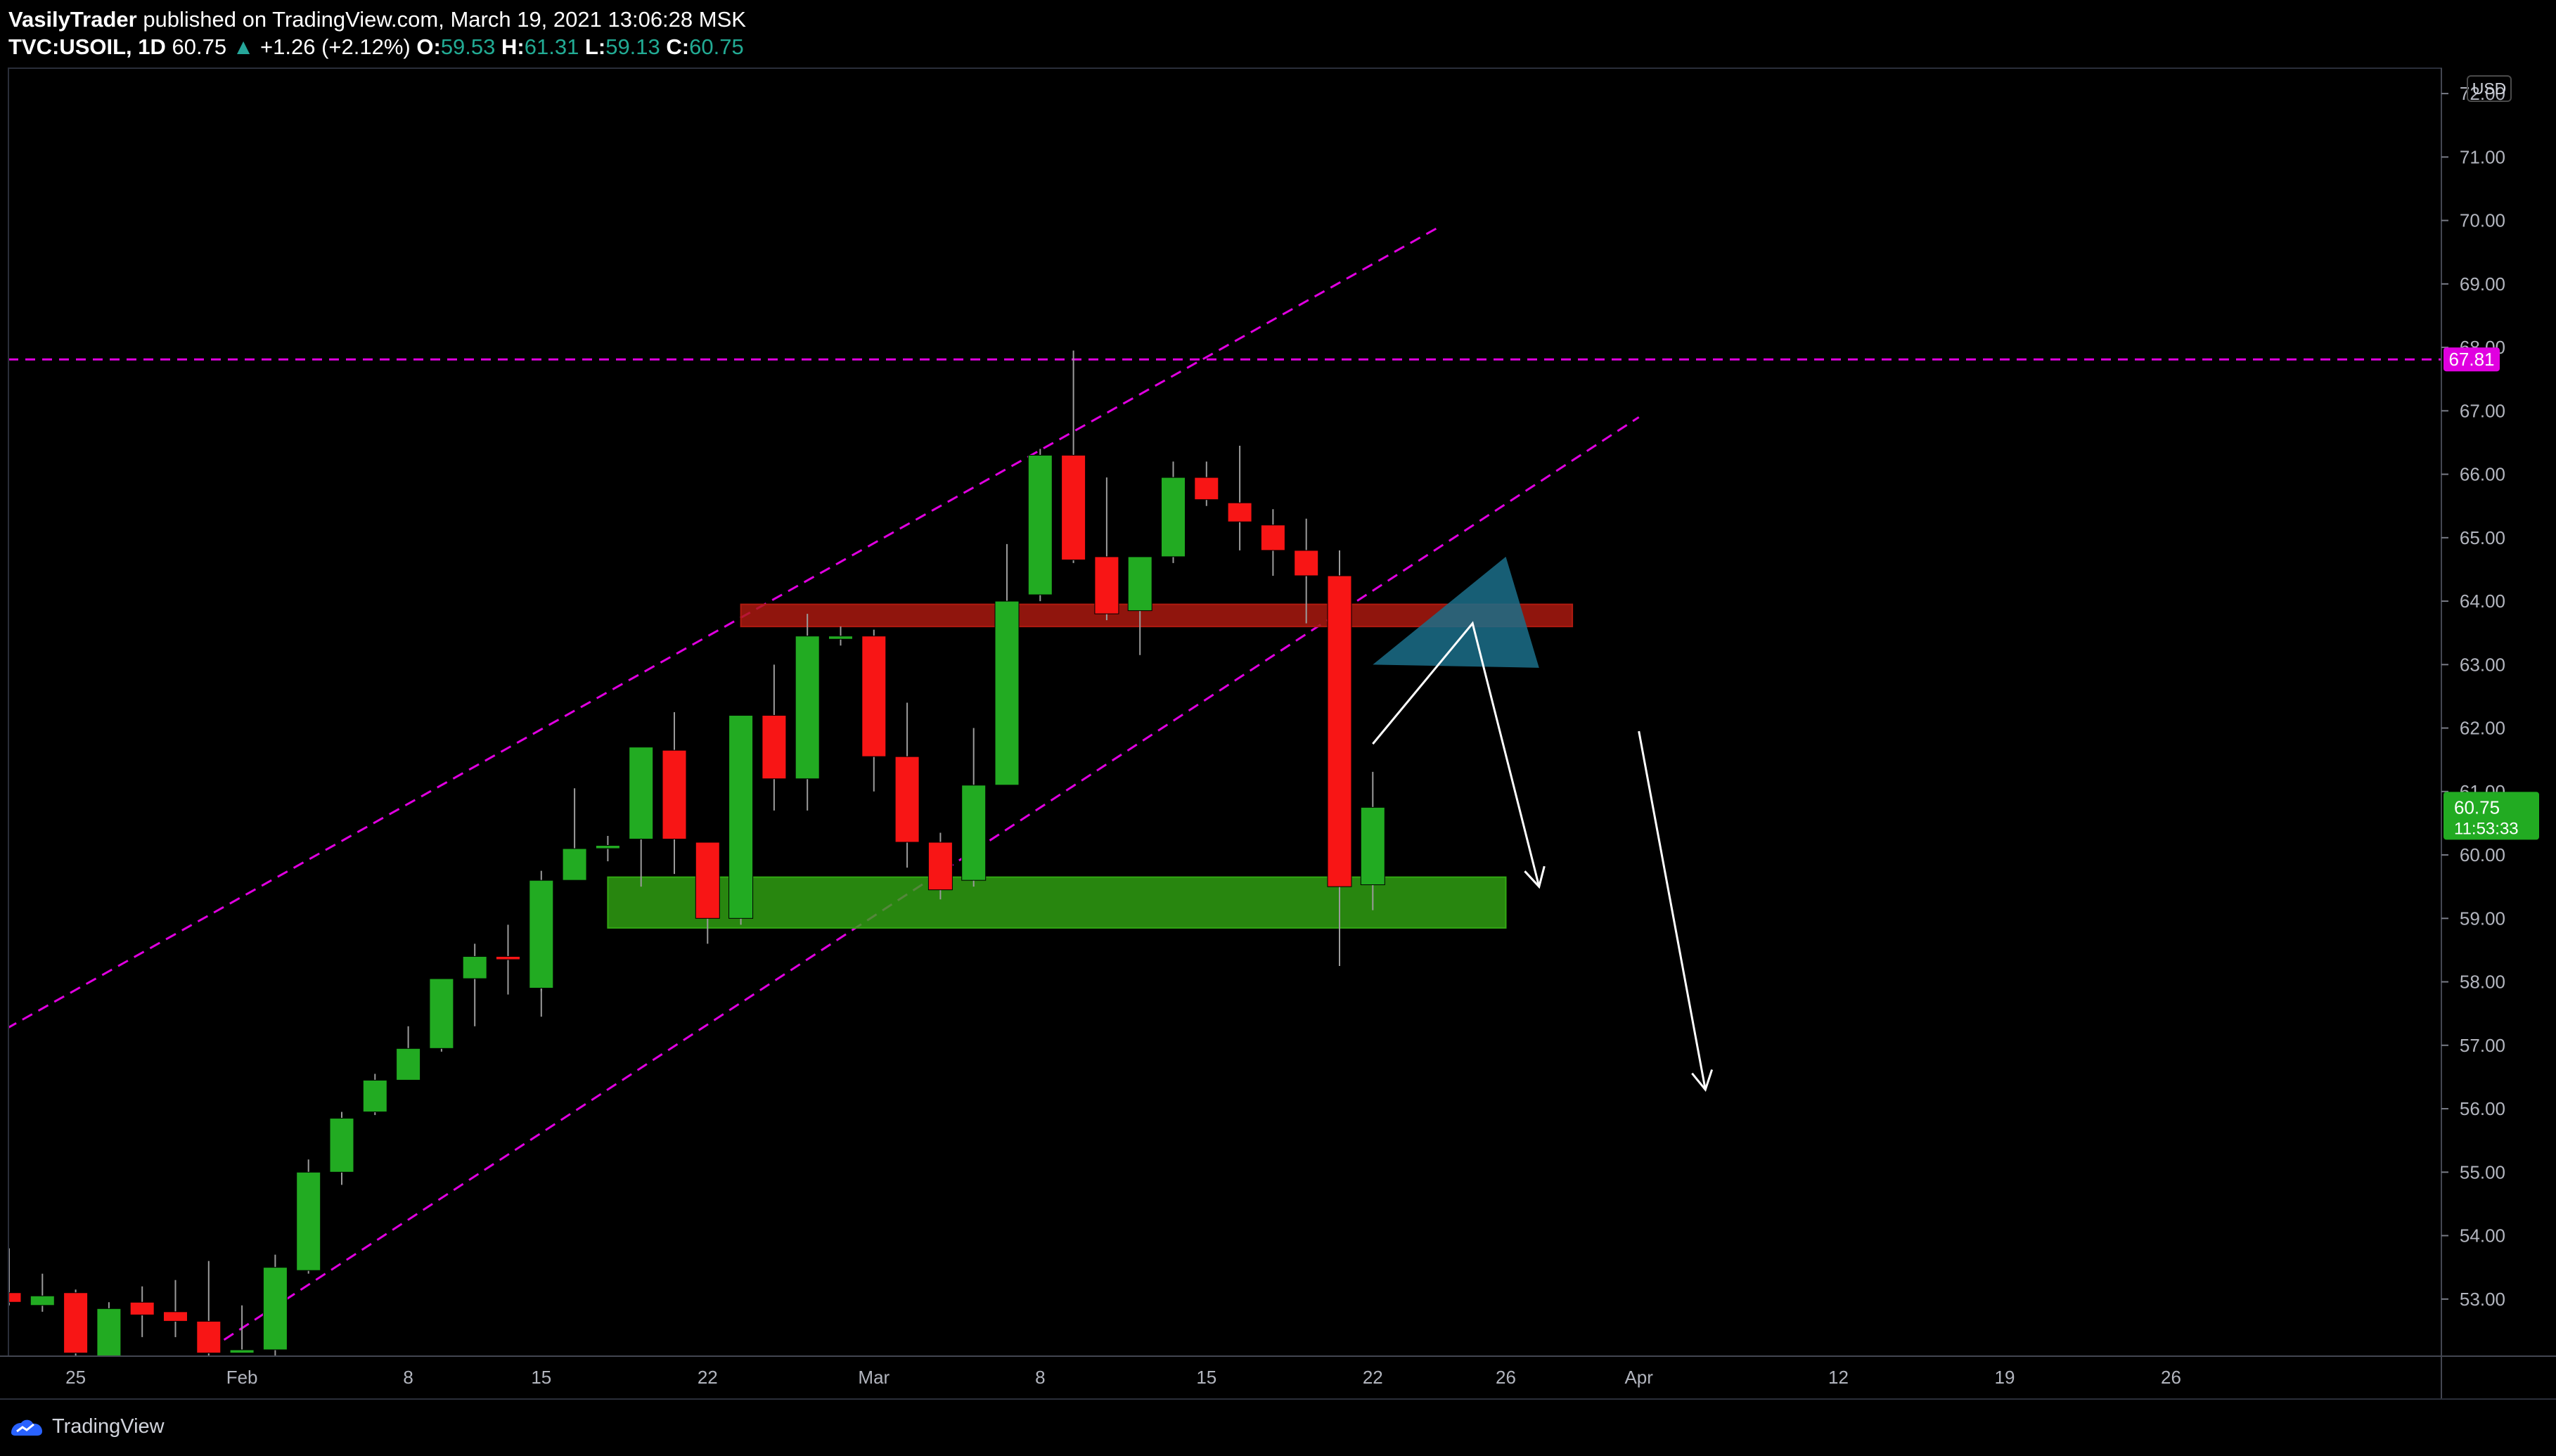 This screenshot has width=2556, height=1456. What do you see at coordinates (242, 1377) in the screenshot?
I see `time-tick-label: Feb` at bounding box center [242, 1377].